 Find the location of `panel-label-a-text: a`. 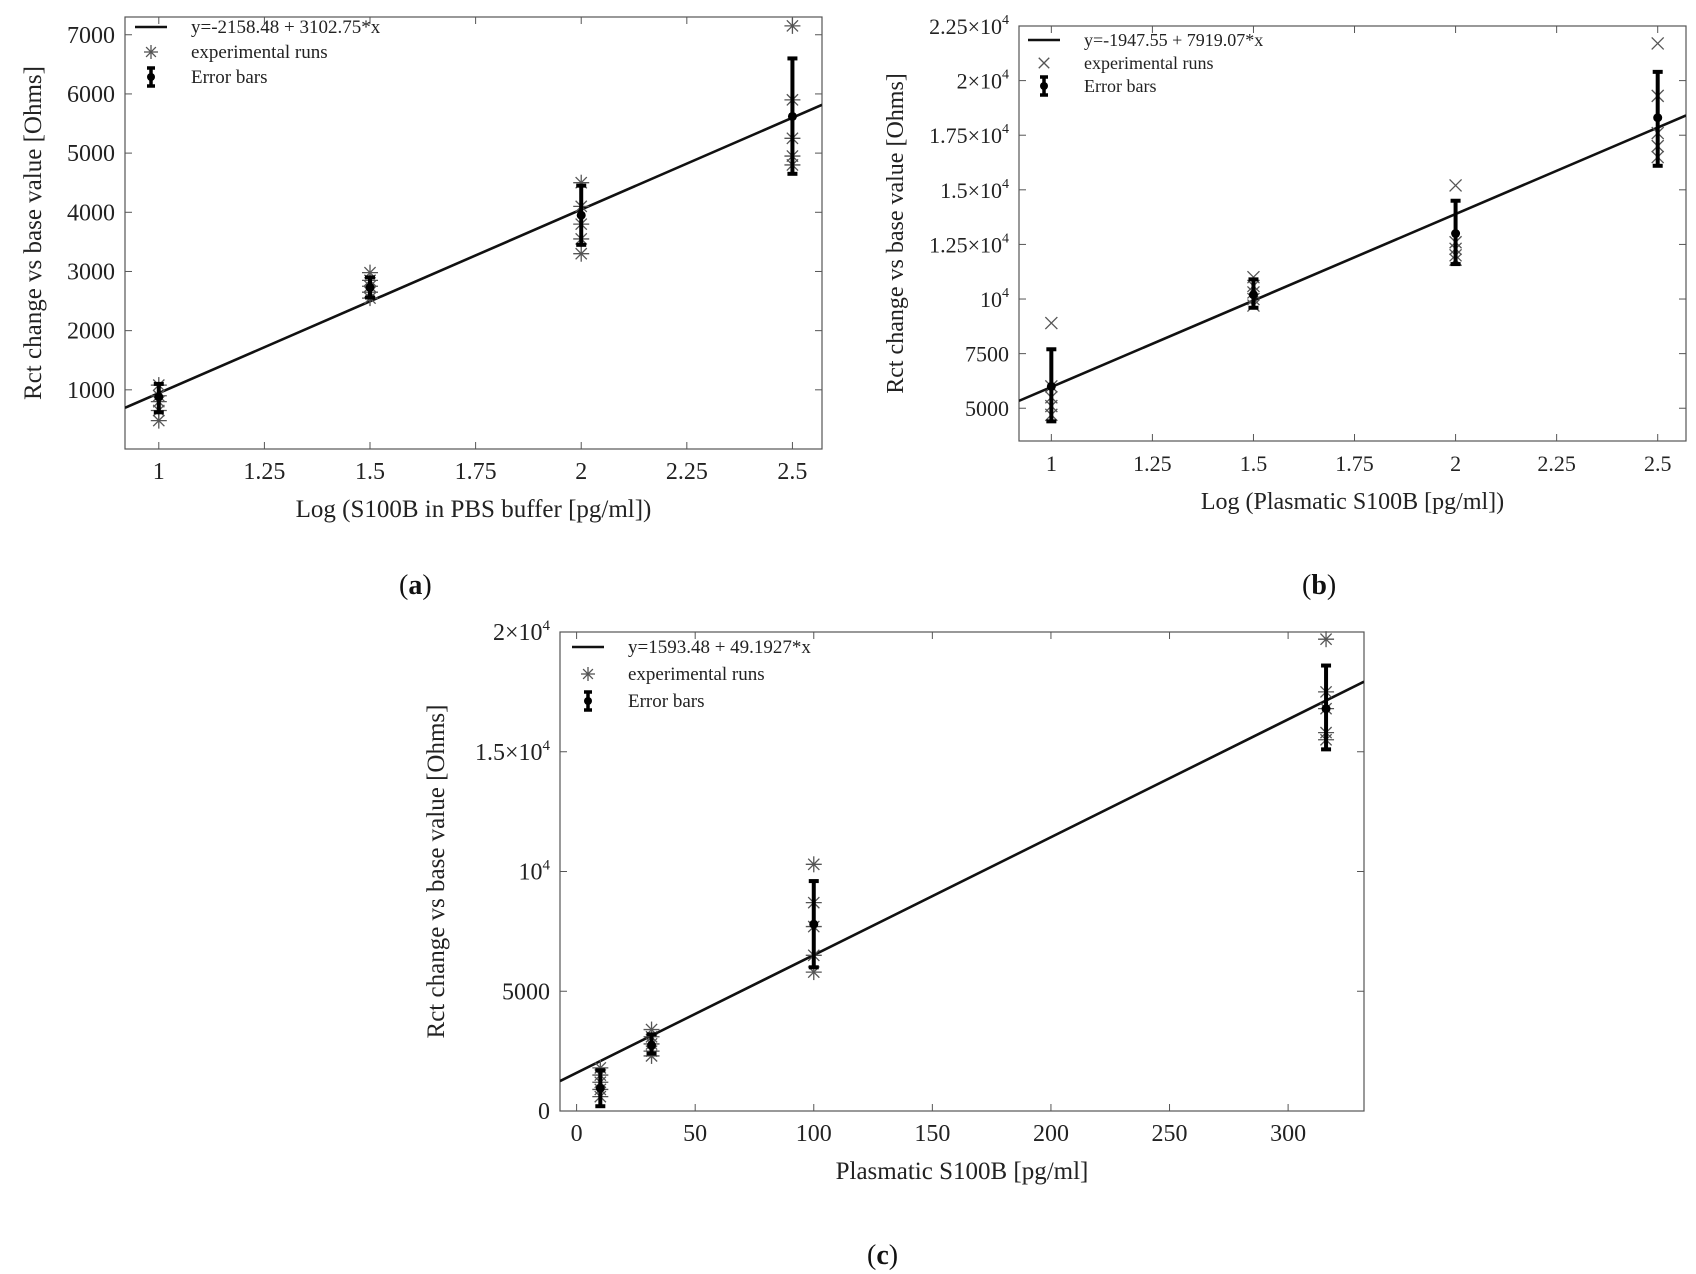

panel-label-a-text: a is located at coordinates (415, 585).